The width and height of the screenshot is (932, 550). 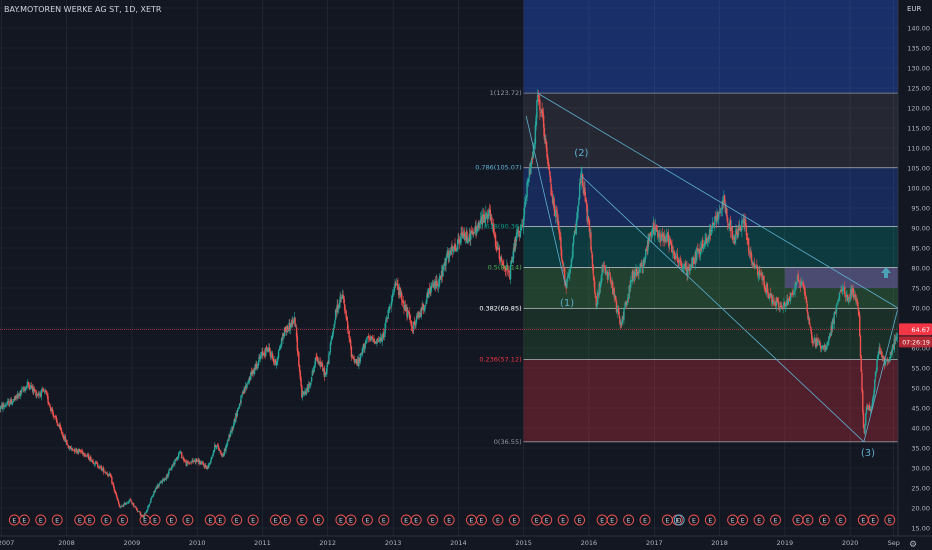 I want to click on price-tick-label: 30.00, so click(x=920, y=469).